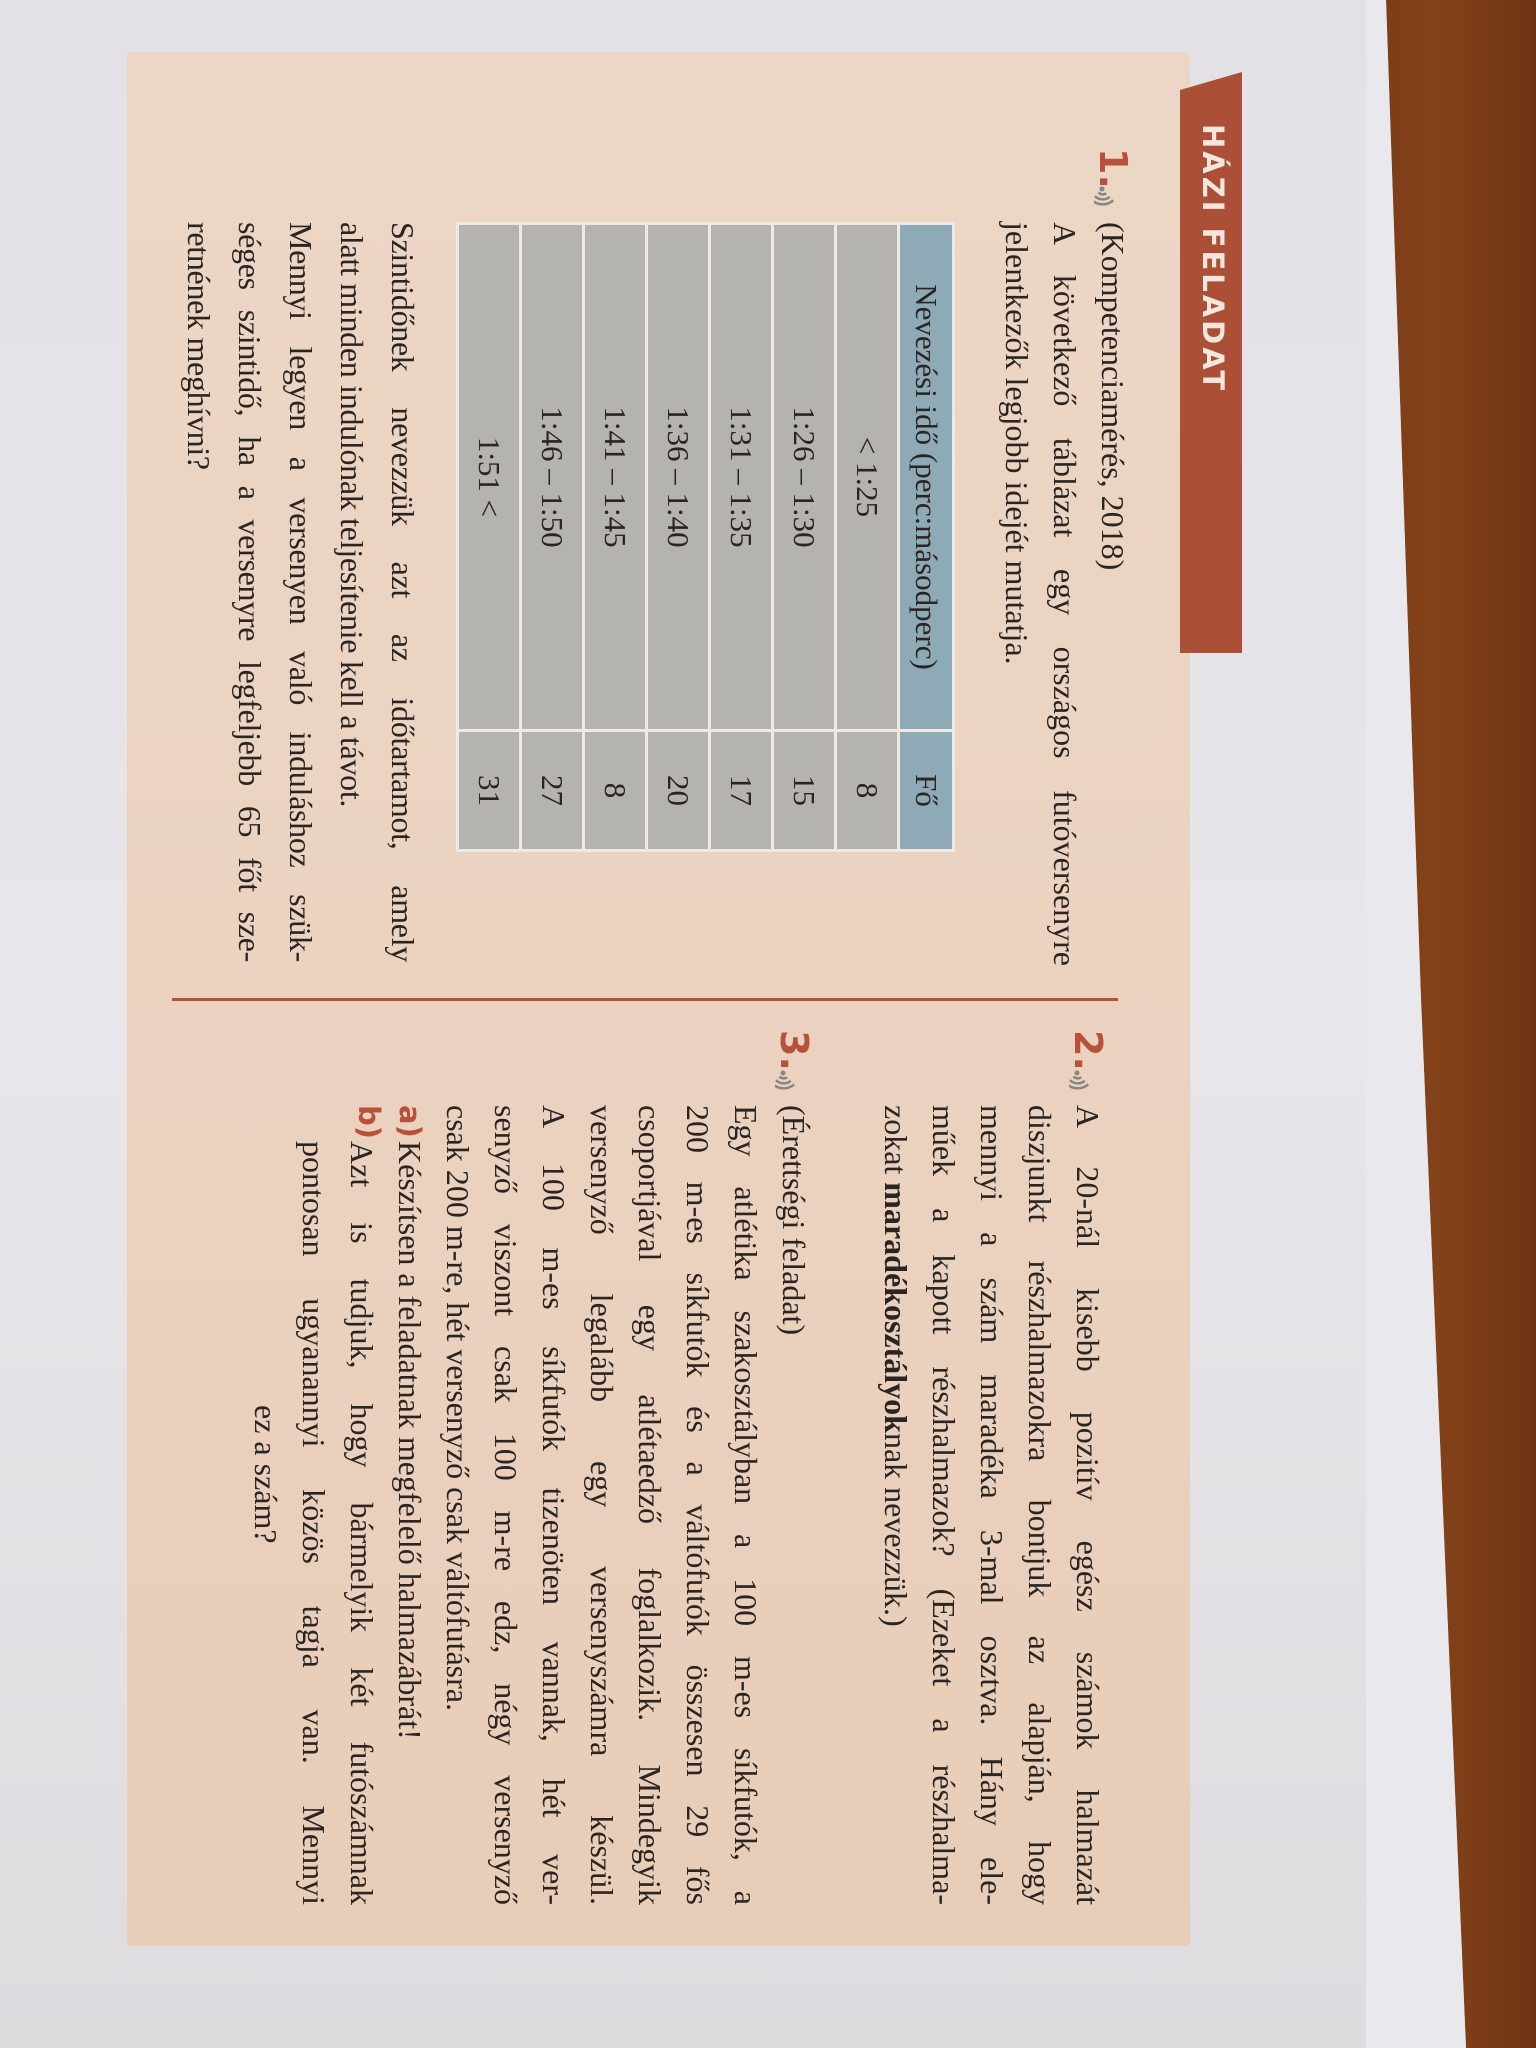  I want to click on table-row: 1:31 – 1:35 17, so click(741, 537).